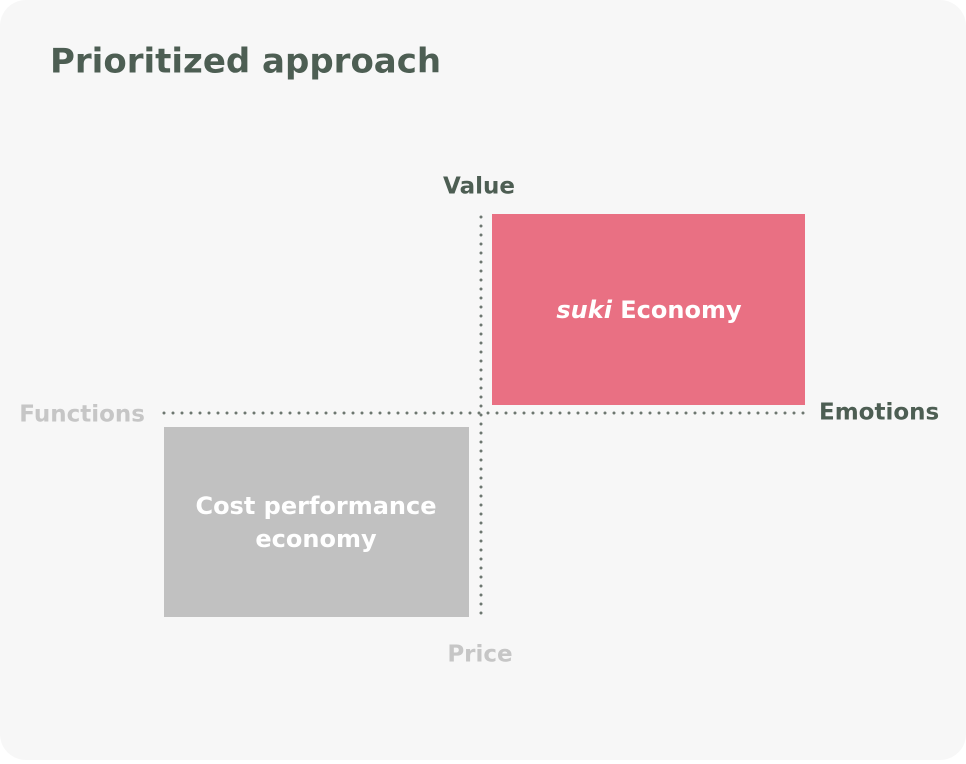 The image size is (966, 764). I want to click on suki-emphasis: suki, so click(584, 310).